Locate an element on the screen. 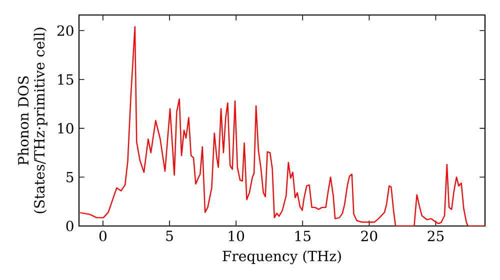 The image size is (500, 280). y-tick-label: 20 is located at coordinates (65, 30).